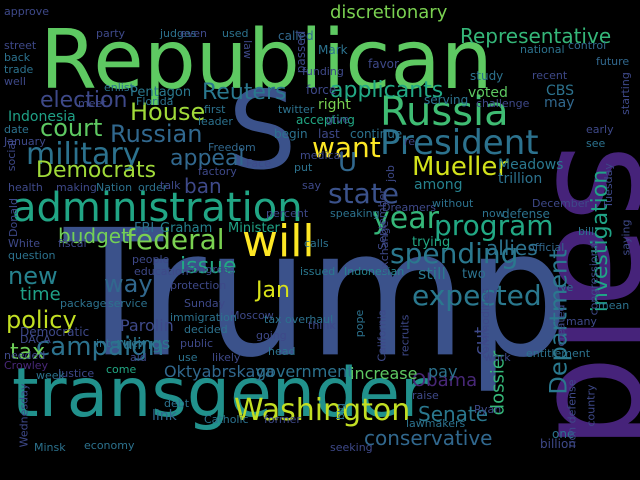 The image size is (640, 480). Describe the element at coordinates (197, 343) in the screenshot. I see `cloud-word: public` at that location.